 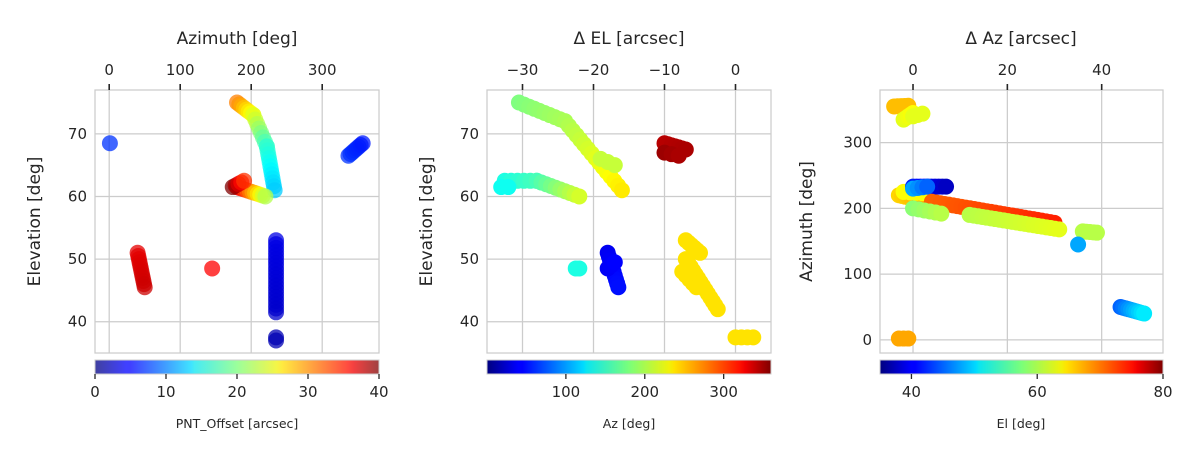 I want to click on panel-3-top-ticks: 0 20 40, so click(x=1009, y=75).